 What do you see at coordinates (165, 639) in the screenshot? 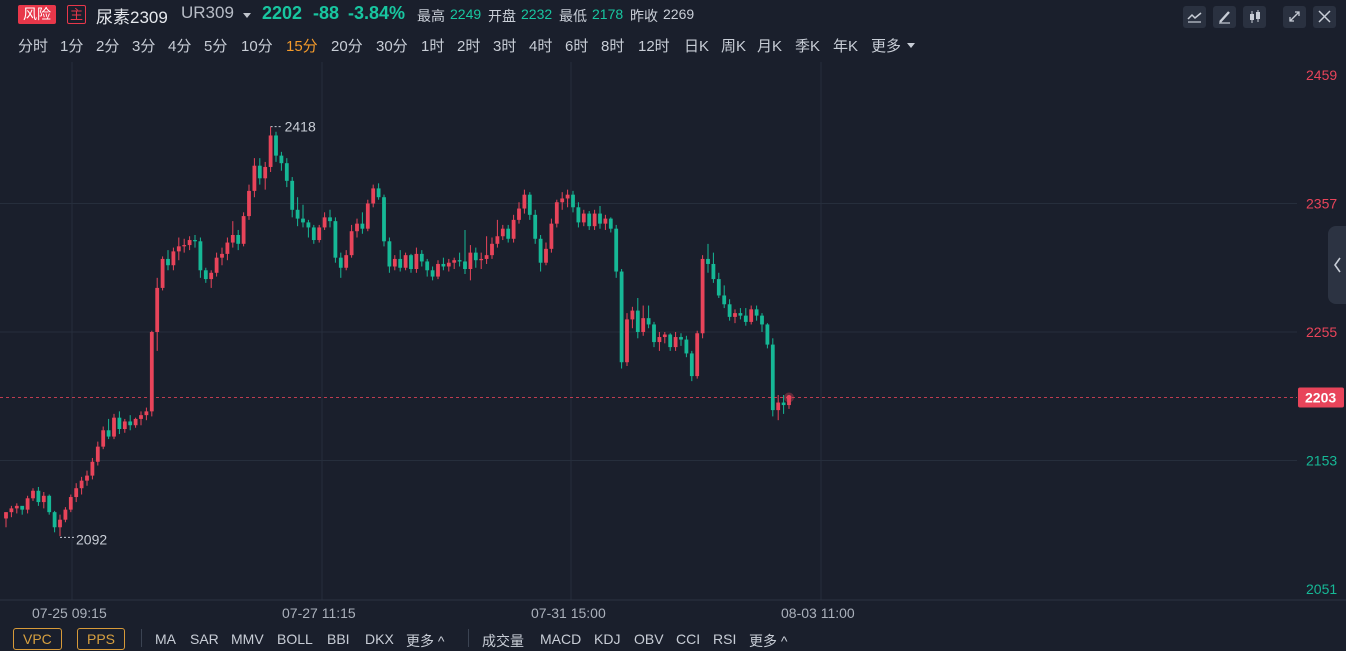
I see `main-indicator-0: MA` at bounding box center [165, 639].